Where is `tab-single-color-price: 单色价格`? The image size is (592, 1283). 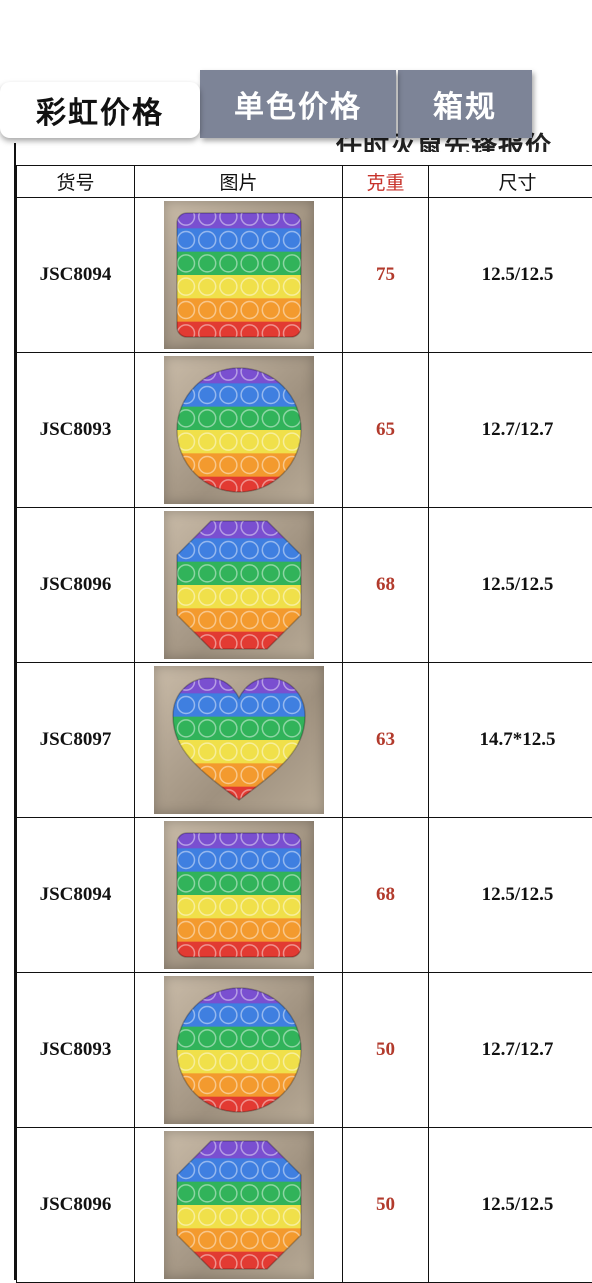
tab-single-color-price: 单色价格 is located at coordinates (298, 104).